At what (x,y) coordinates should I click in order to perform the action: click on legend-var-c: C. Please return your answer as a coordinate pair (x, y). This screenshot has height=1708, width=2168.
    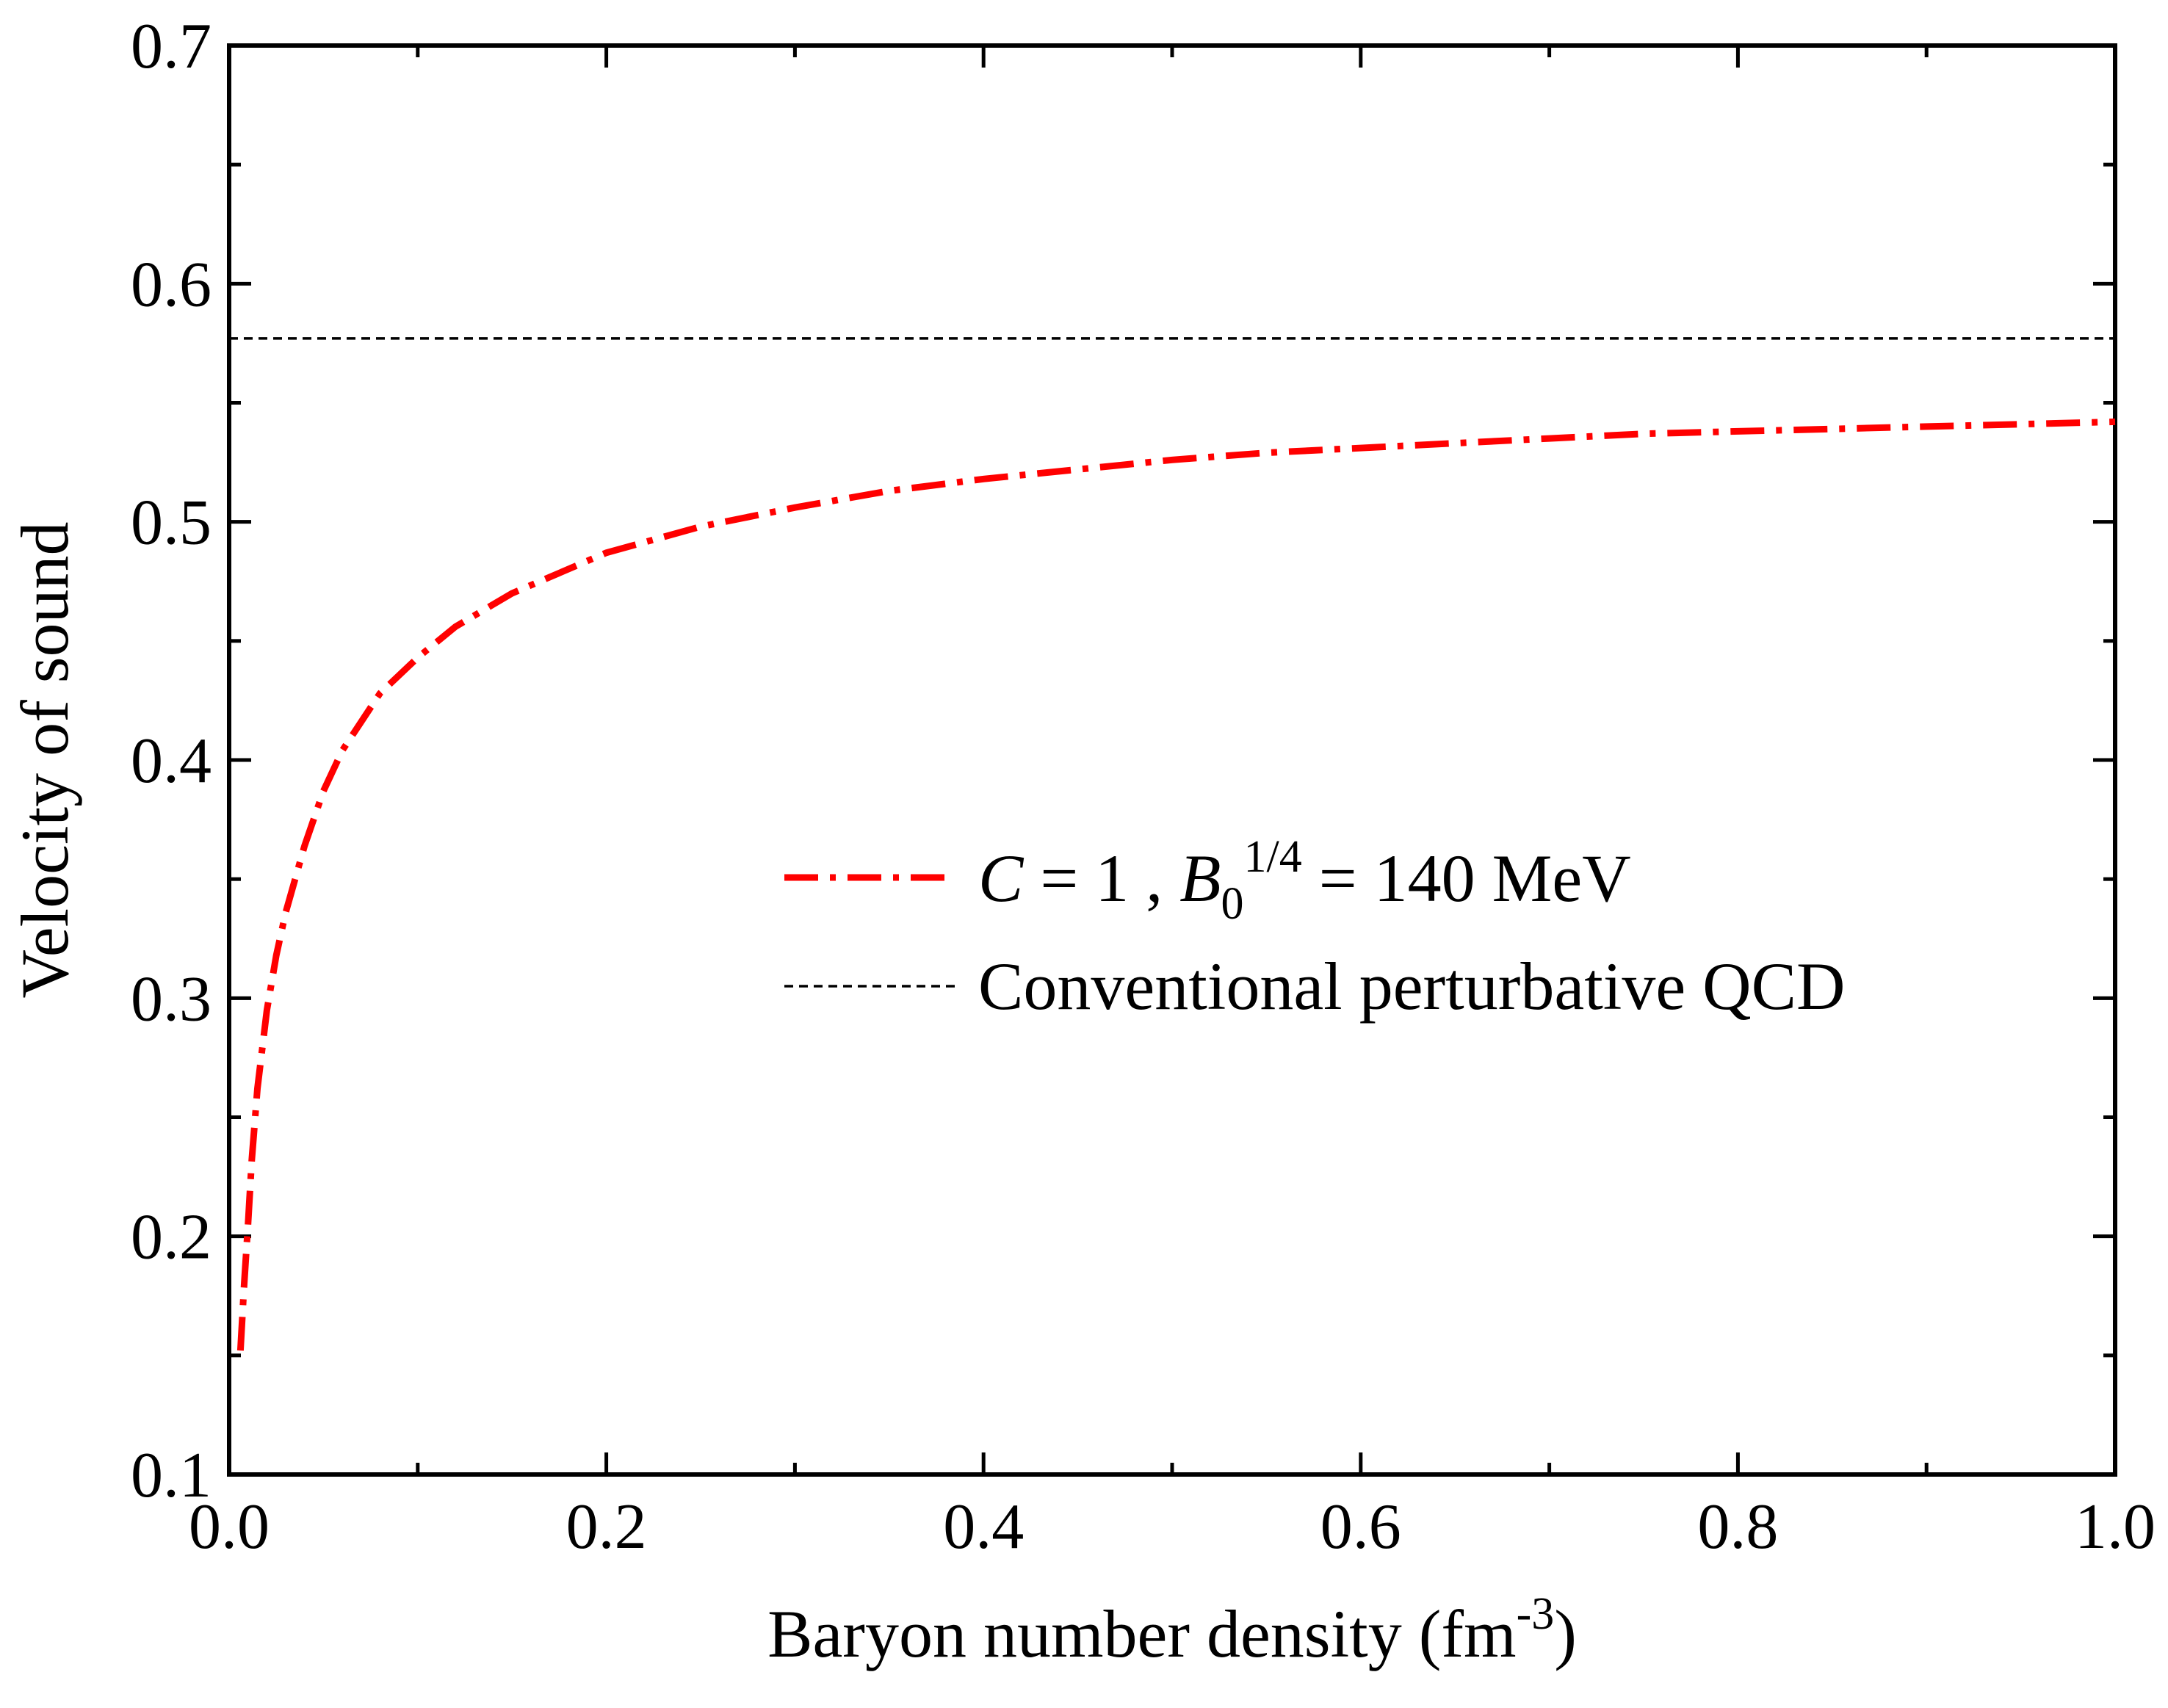
    Looking at the image, I should click on (1001, 878).